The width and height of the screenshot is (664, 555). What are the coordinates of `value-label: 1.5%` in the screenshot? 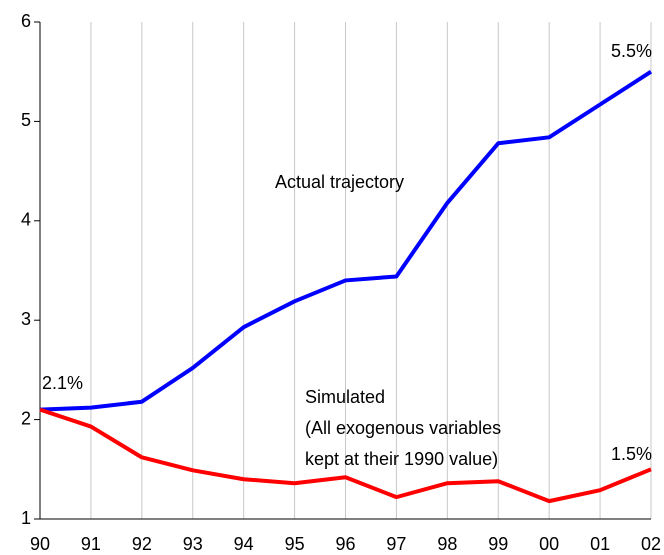 It's located at (631, 454).